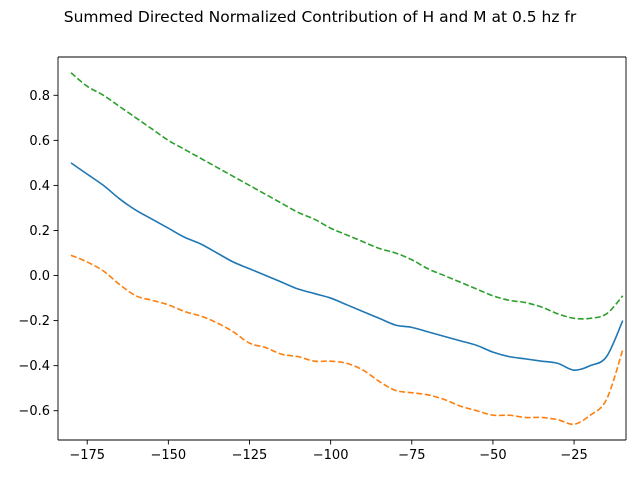 The width and height of the screenshot is (640, 480). What do you see at coordinates (411, 455) in the screenshot?
I see `x-tick-label: −75` at bounding box center [411, 455].